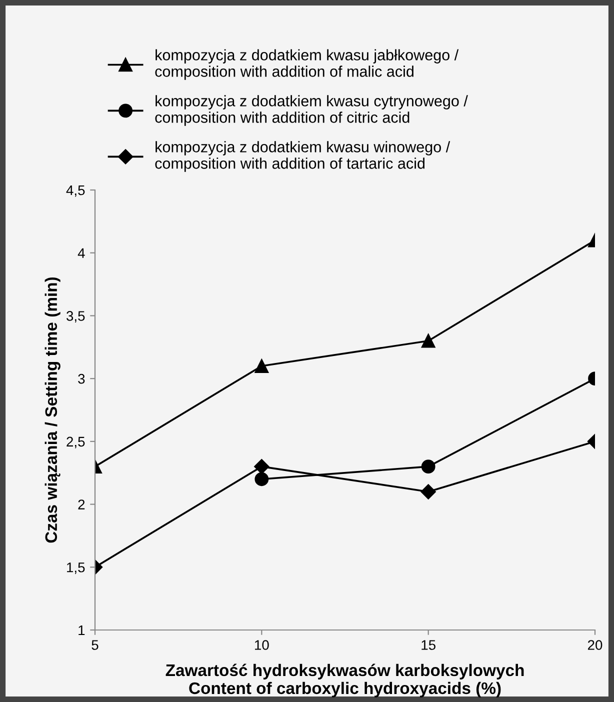 This screenshot has height=702, width=614. I want to click on y-tick-label: 3, so click(81, 379).